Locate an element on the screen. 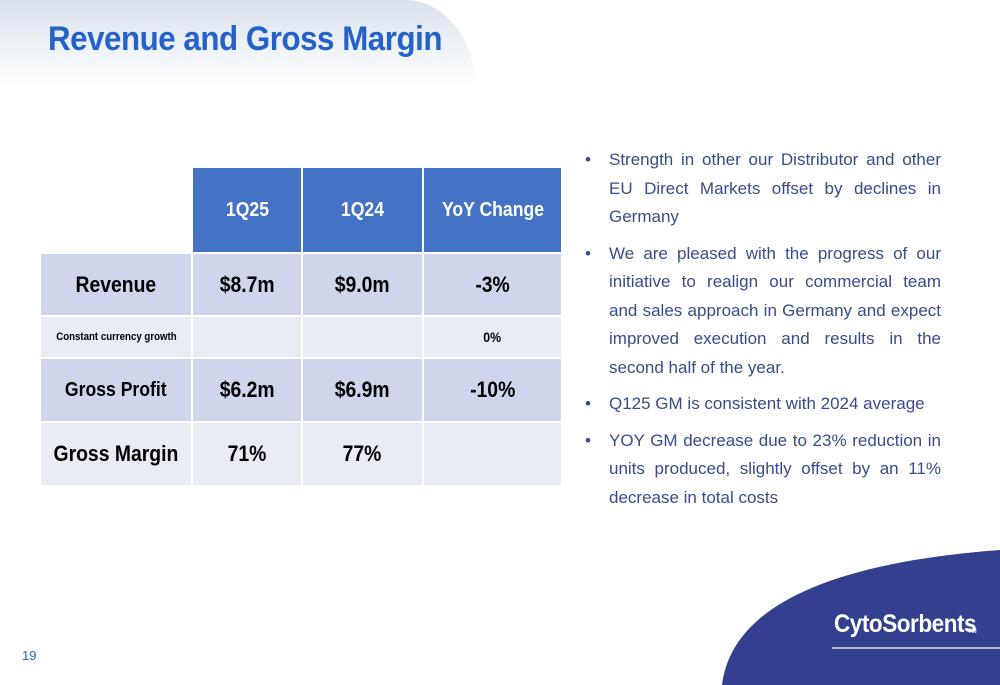  row-label-constant-currency: Constant currency growth is located at coordinates (116, 337).